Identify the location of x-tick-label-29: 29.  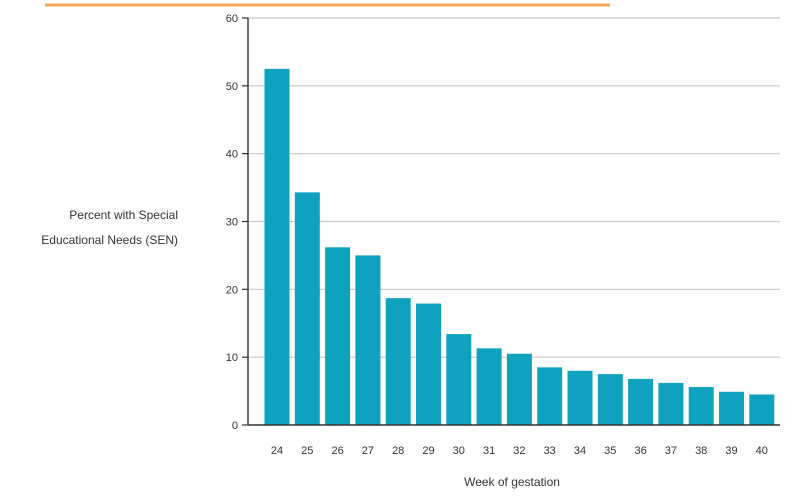
(428, 451).